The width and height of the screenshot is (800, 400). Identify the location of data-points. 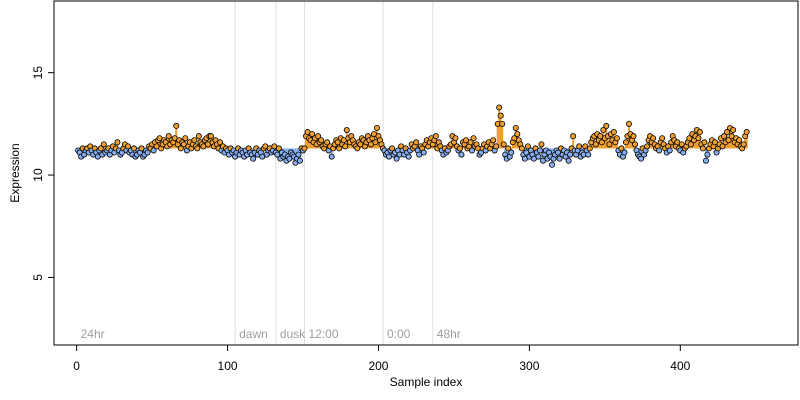
(412, 136).